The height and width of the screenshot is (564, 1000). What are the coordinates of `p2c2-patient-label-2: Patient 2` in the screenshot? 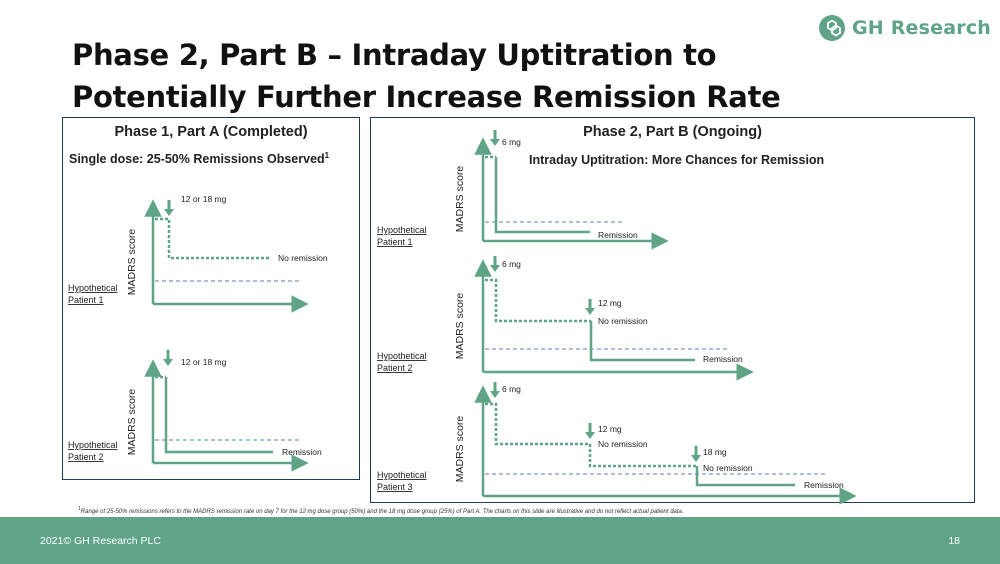 It's located at (395, 368).